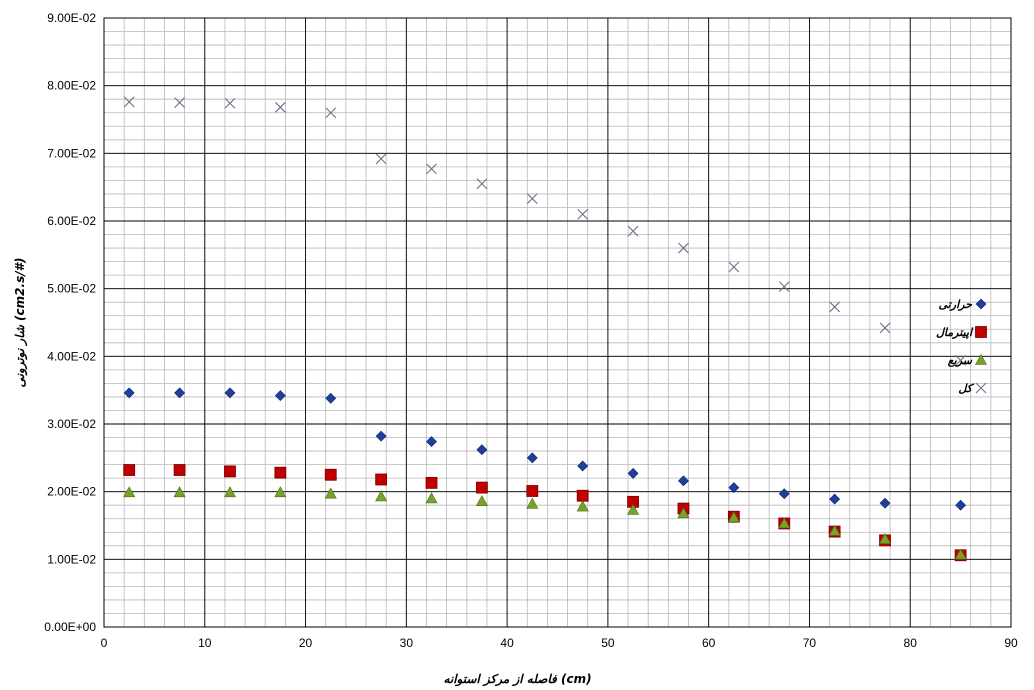 The image size is (1034, 690). What do you see at coordinates (608, 643) in the screenshot?
I see `x-tick-label: 50` at bounding box center [608, 643].